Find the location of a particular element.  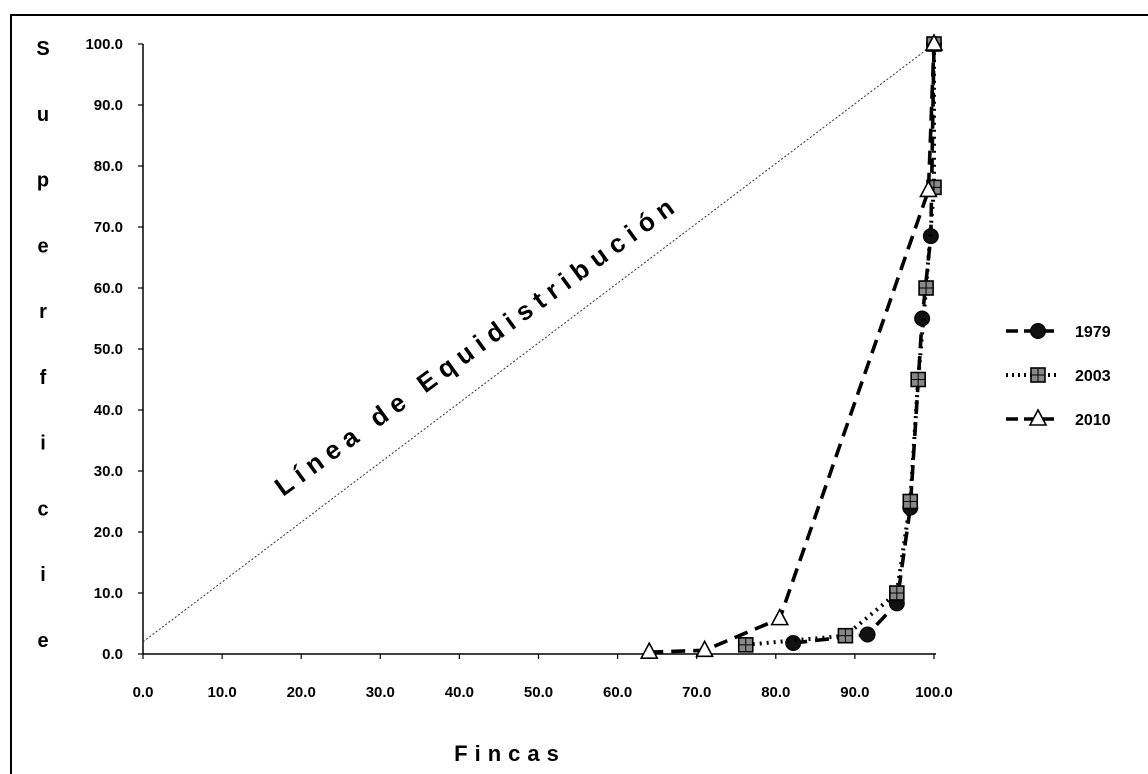

y-tick-label: 100.0 is located at coordinates (104, 44).